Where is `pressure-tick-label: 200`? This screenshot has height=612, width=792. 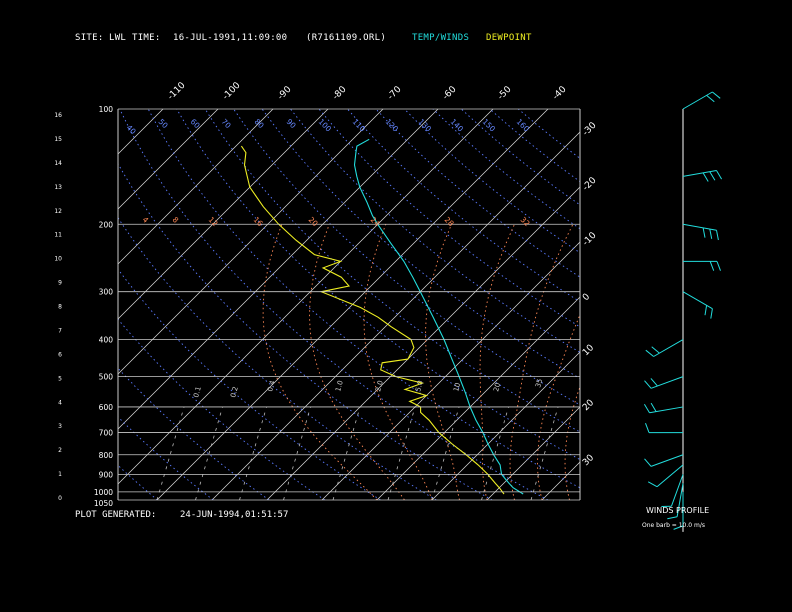
pressure-tick-label: 200 is located at coordinates (106, 224).